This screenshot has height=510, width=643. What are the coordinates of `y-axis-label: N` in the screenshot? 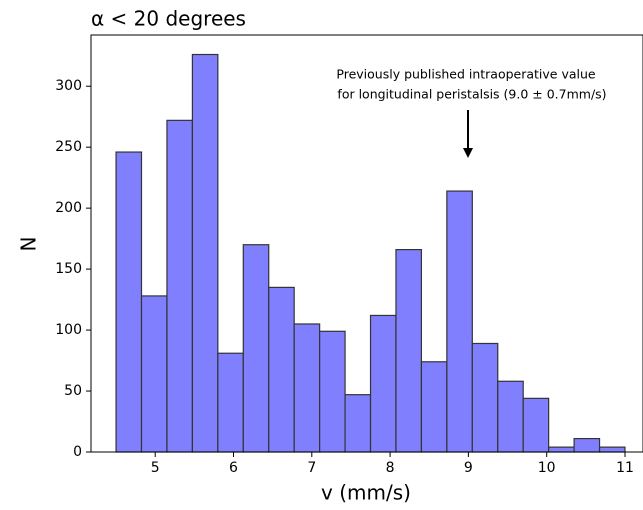 It's located at (29, 244).